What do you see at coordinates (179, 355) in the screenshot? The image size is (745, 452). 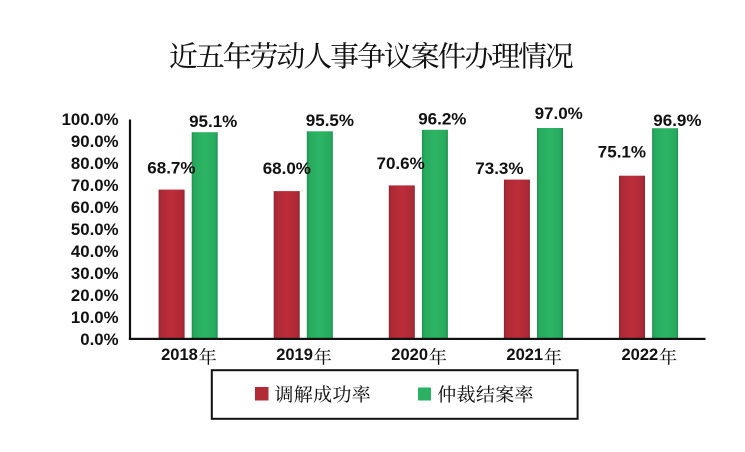 I see `svg-text: 2018` at bounding box center [179, 355].